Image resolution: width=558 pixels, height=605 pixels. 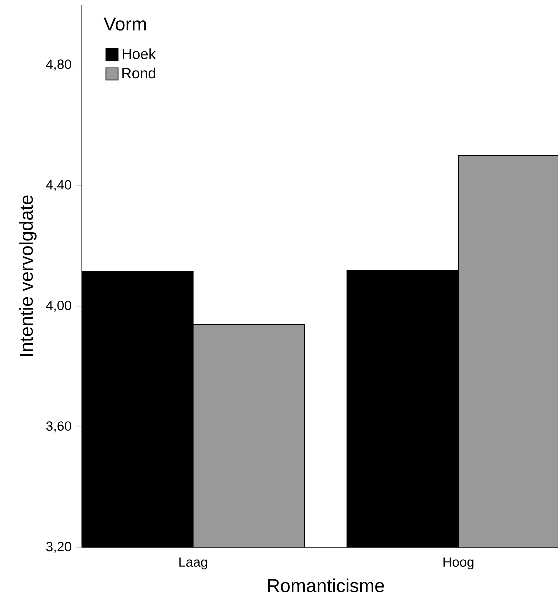 What do you see at coordinates (59, 427) in the screenshot?
I see `y-tick-label: 3,60` at bounding box center [59, 427].